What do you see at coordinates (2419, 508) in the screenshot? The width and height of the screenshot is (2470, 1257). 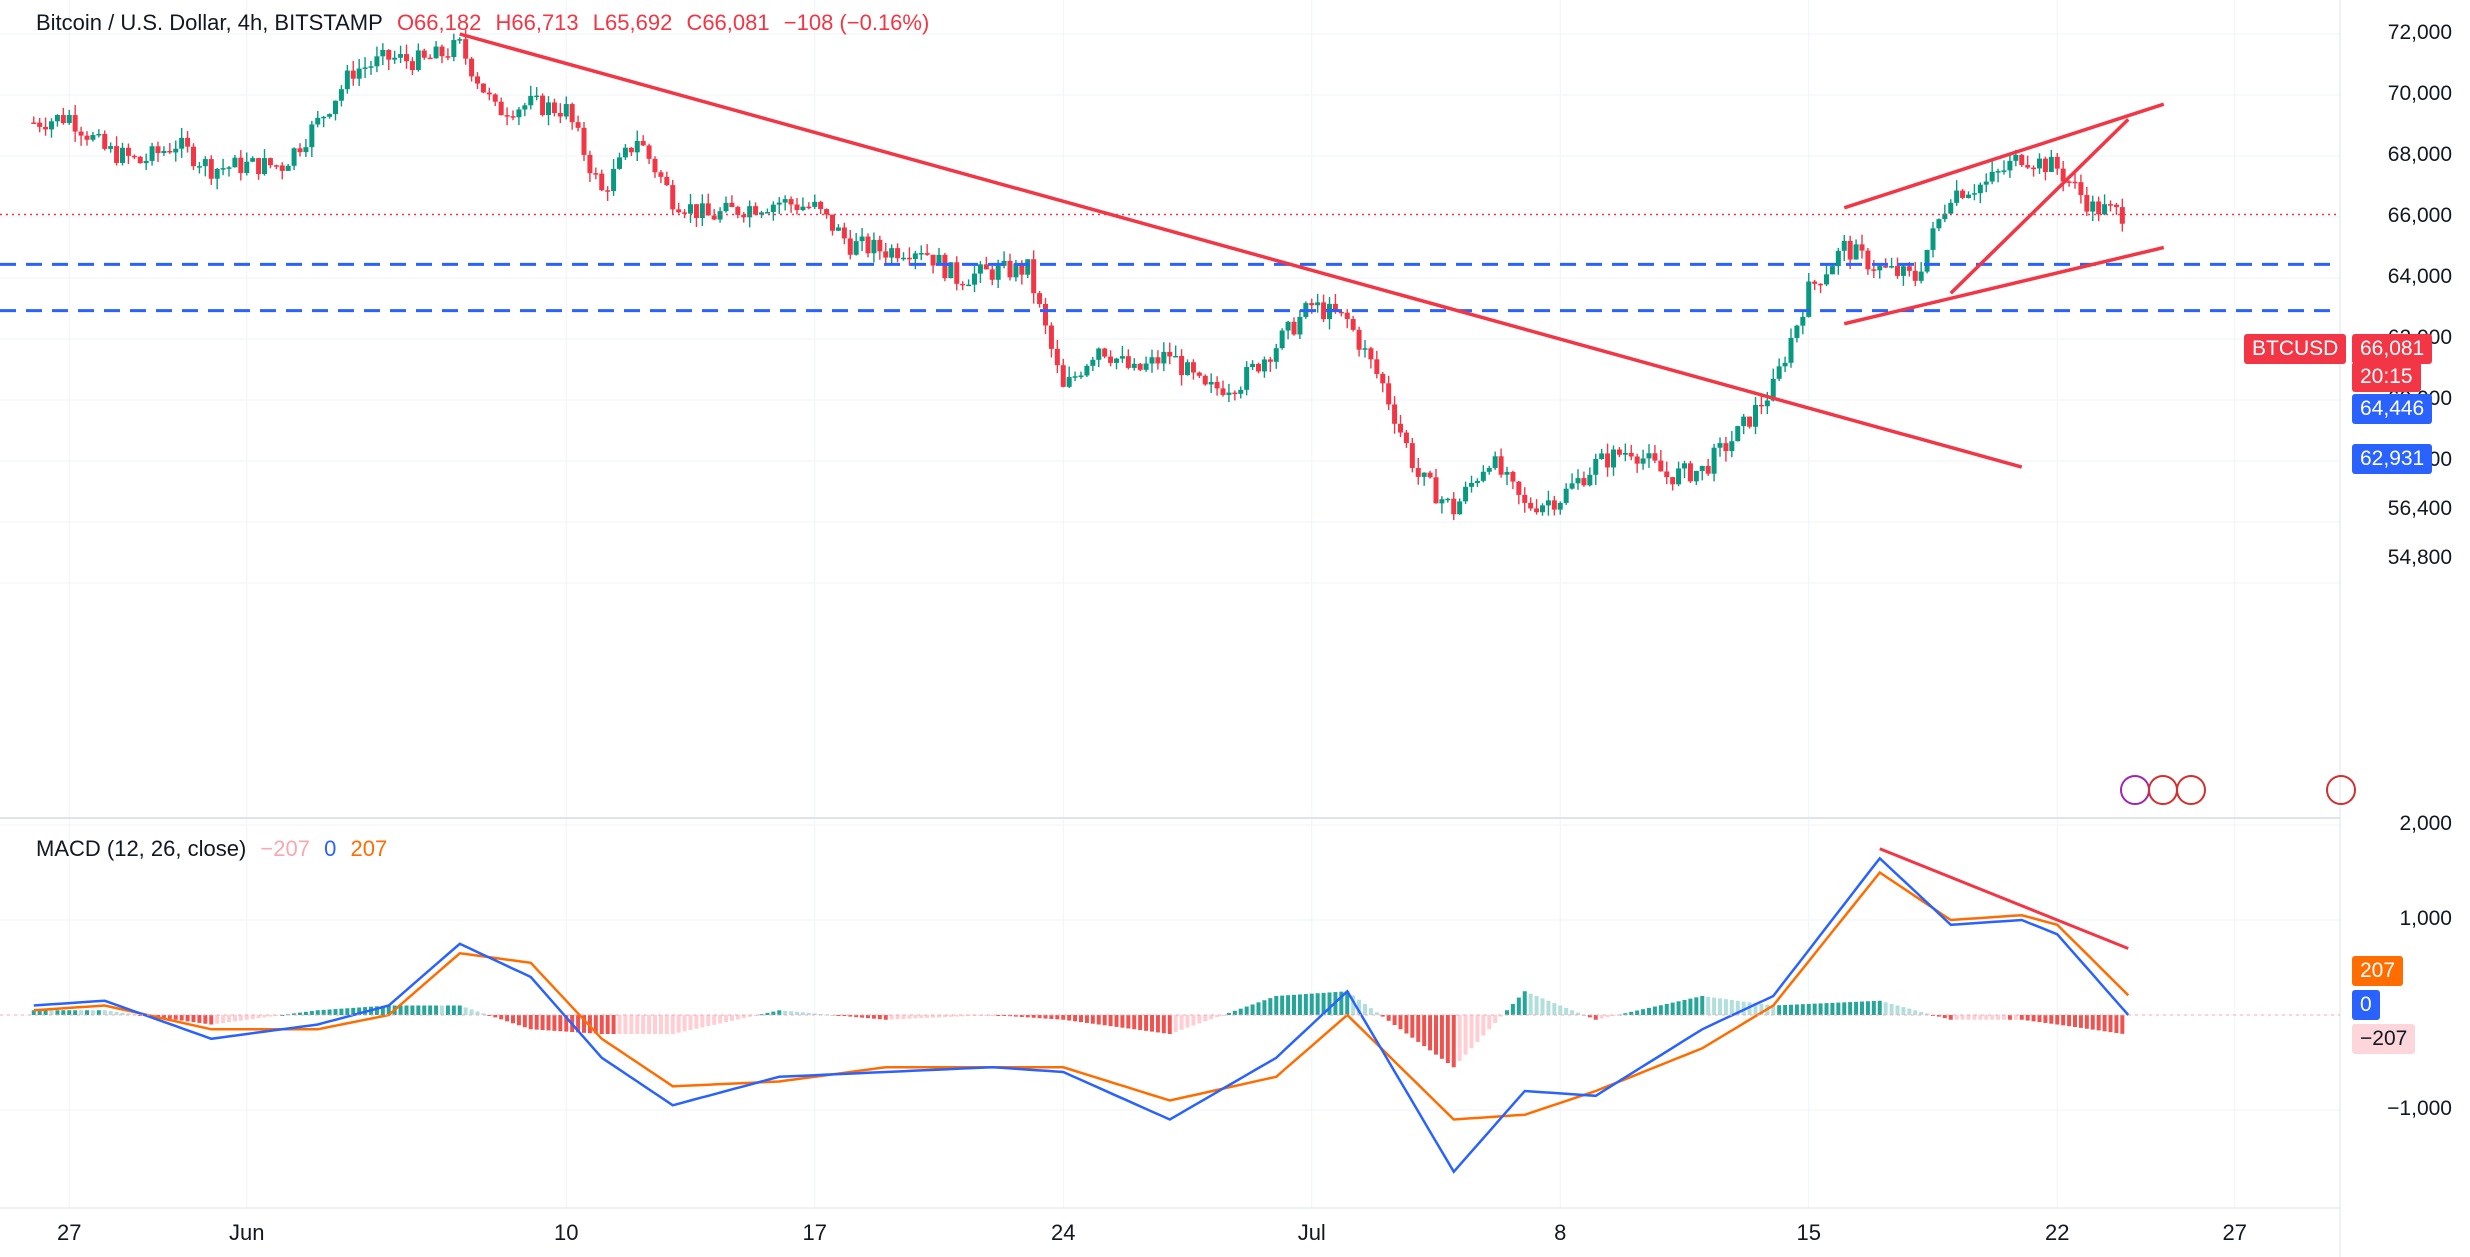 I see `price-tick-10: 56,400` at bounding box center [2419, 508].